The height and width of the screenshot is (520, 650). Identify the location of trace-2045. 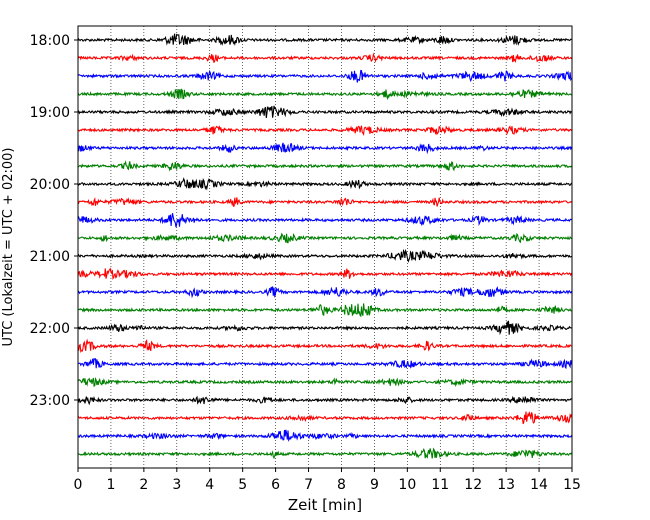
(324, 238).